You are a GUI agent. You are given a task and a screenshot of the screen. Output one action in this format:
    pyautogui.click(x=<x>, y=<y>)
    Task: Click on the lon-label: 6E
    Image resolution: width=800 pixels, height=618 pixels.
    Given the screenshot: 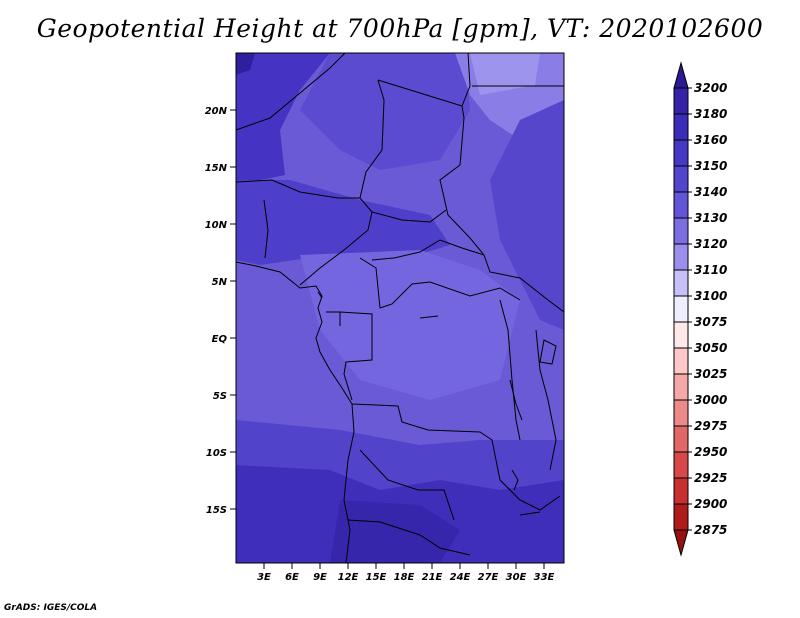 What is the action you would take?
    pyautogui.click(x=292, y=577)
    